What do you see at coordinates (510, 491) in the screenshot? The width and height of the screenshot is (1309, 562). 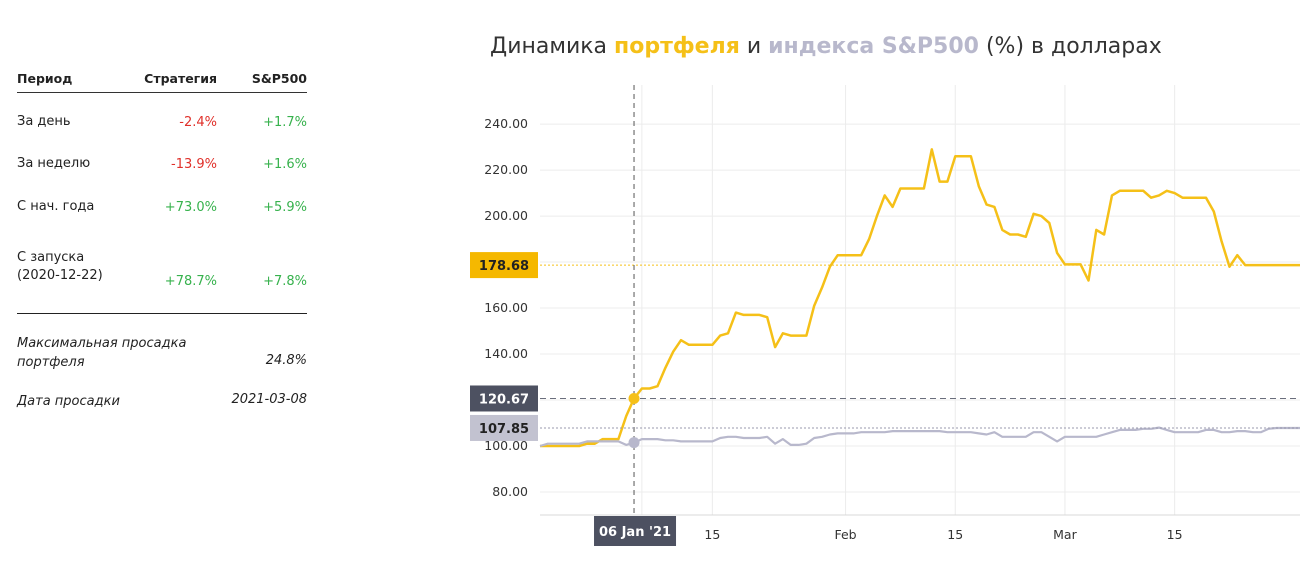 I see `y-tick-label: 80.00` at bounding box center [510, 491].